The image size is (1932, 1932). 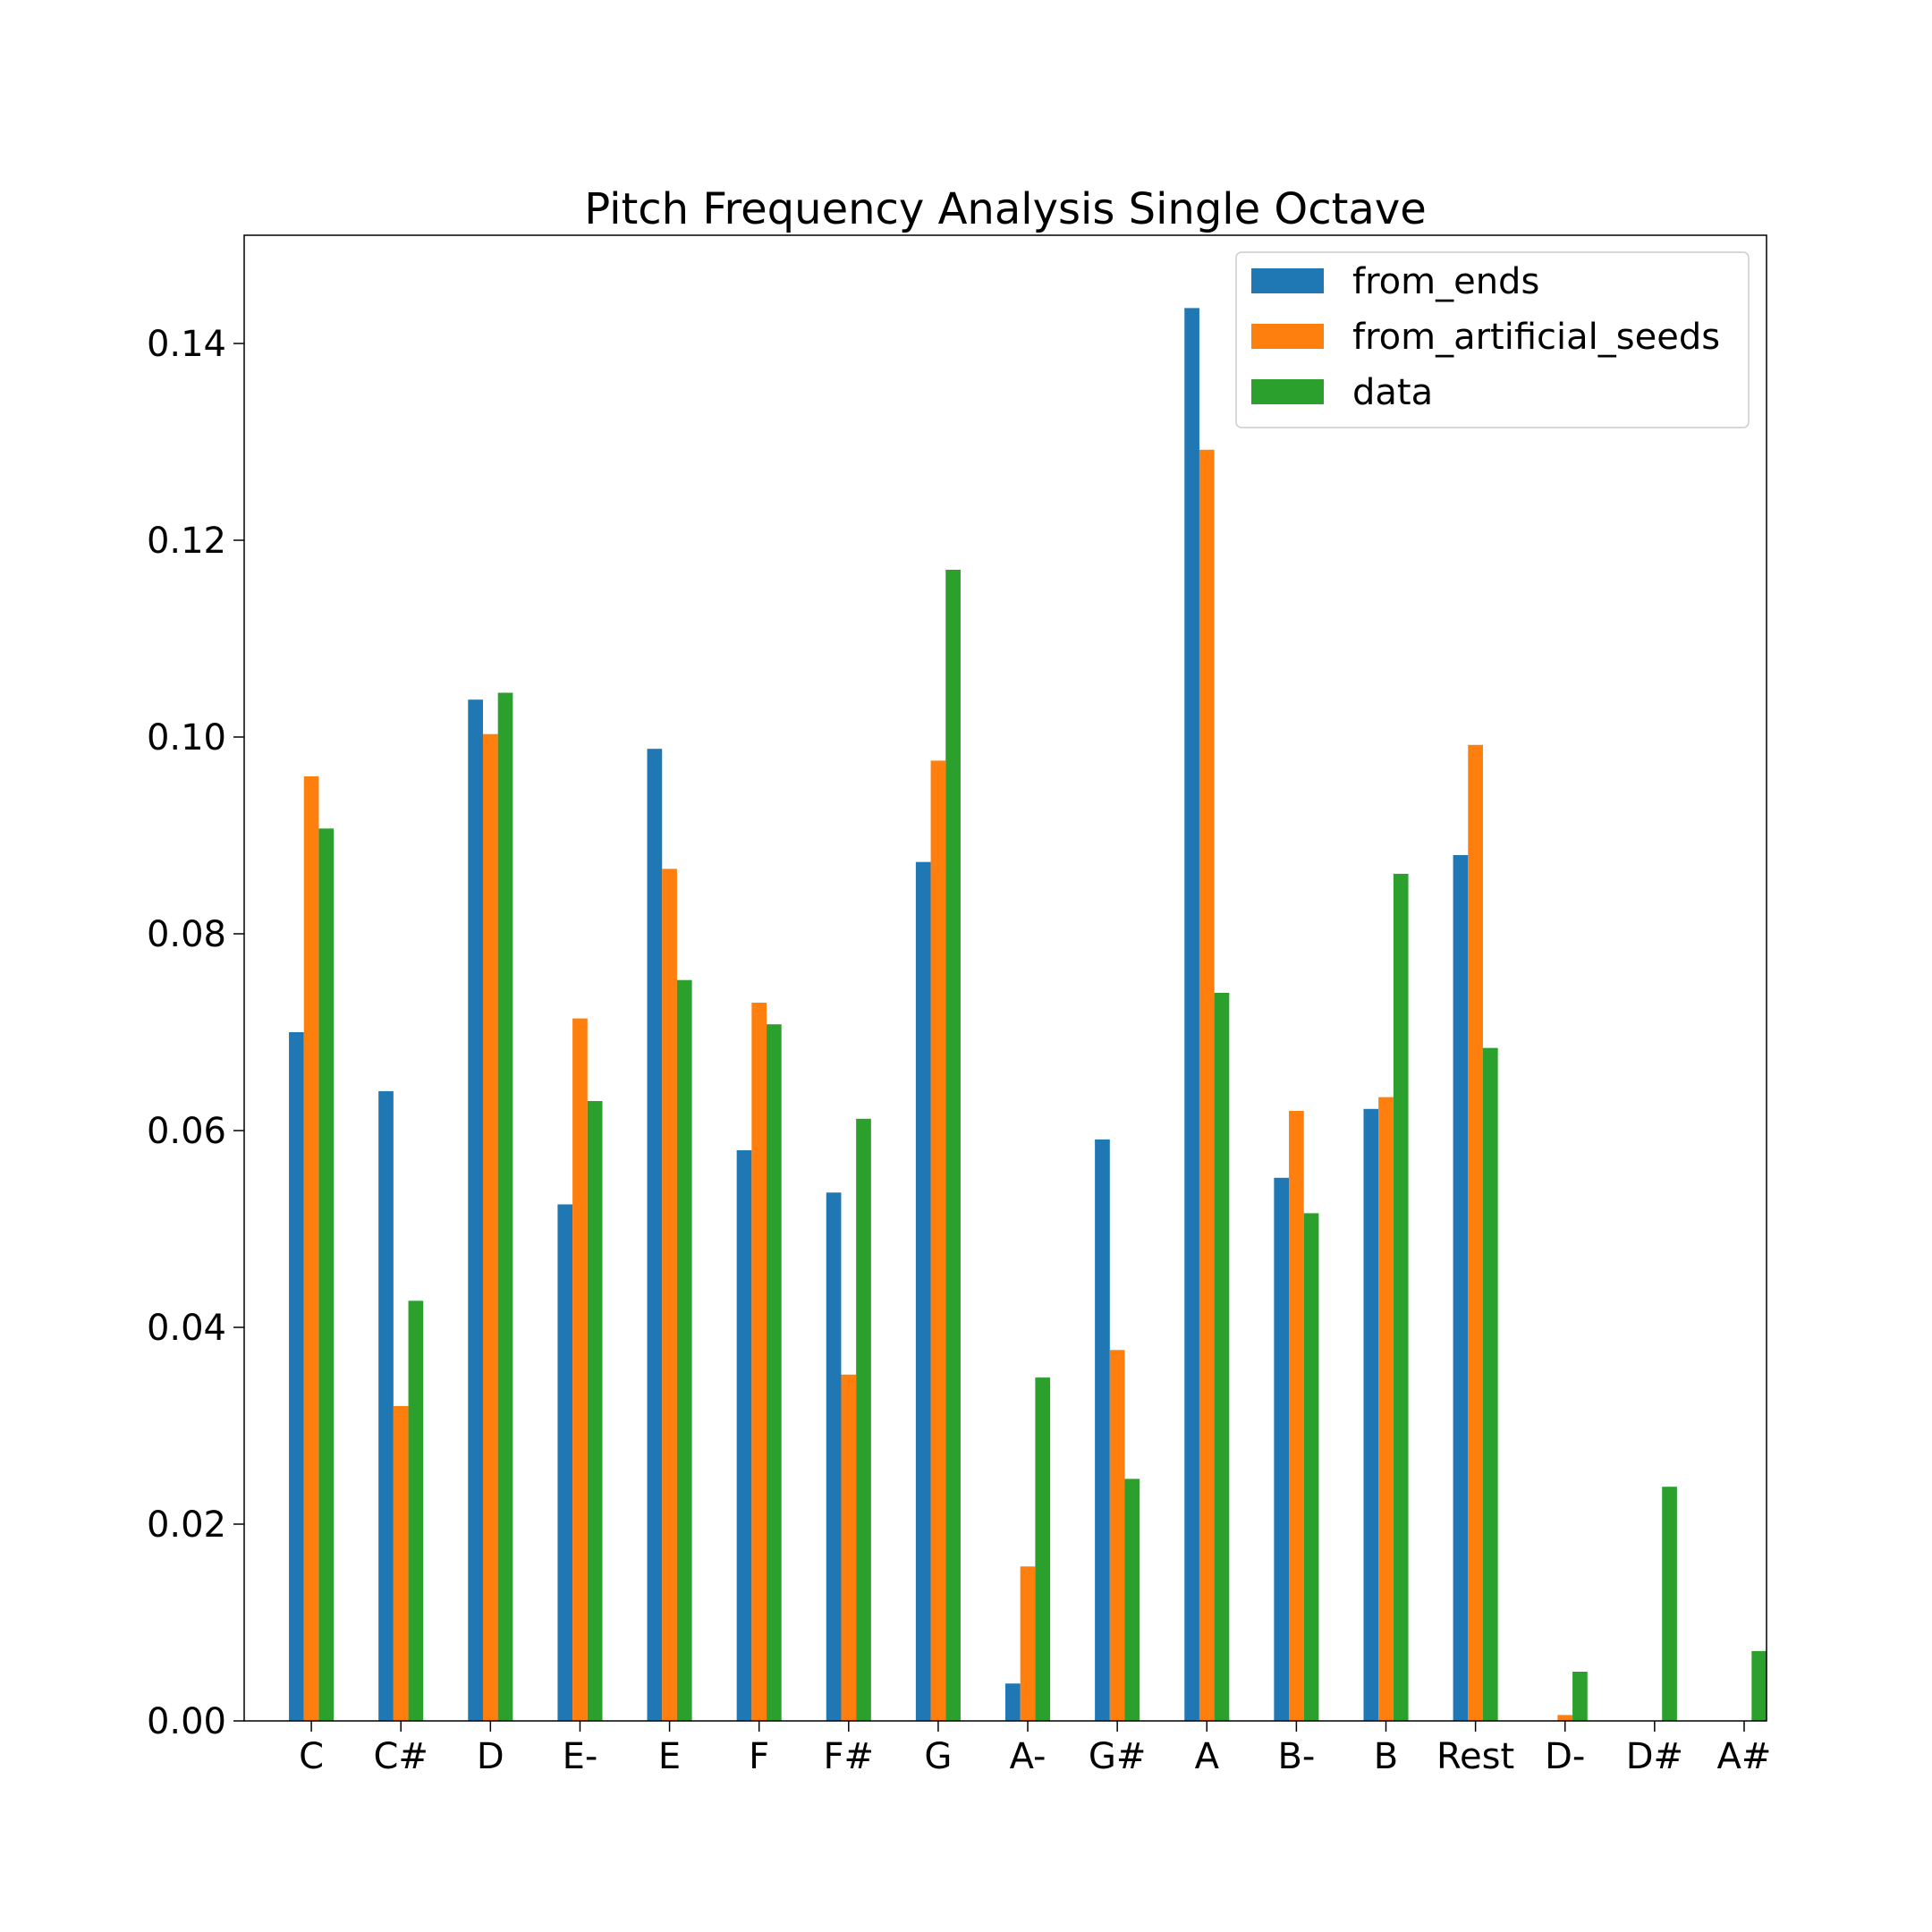 I want to click on y-tick-label: 0.04, so click(x=186, y=1328).